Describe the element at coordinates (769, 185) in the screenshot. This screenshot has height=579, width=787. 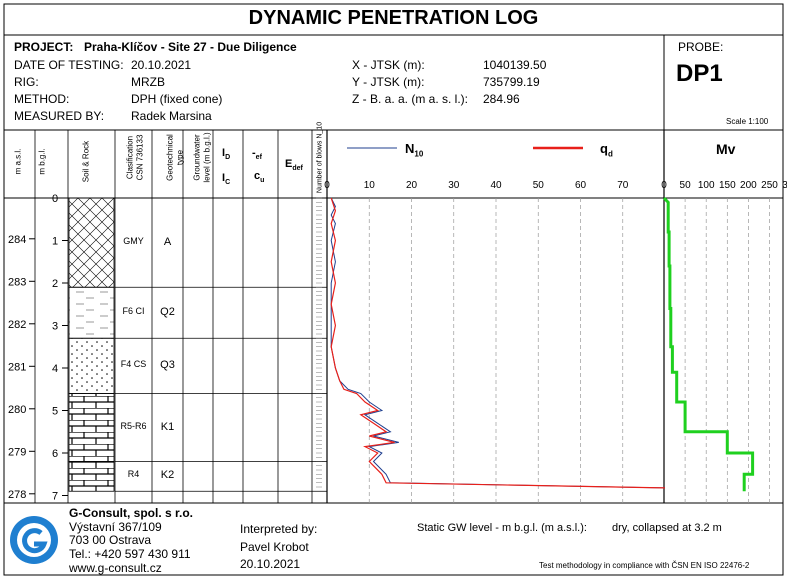
I see `mv-tick-label: 250` at that location.